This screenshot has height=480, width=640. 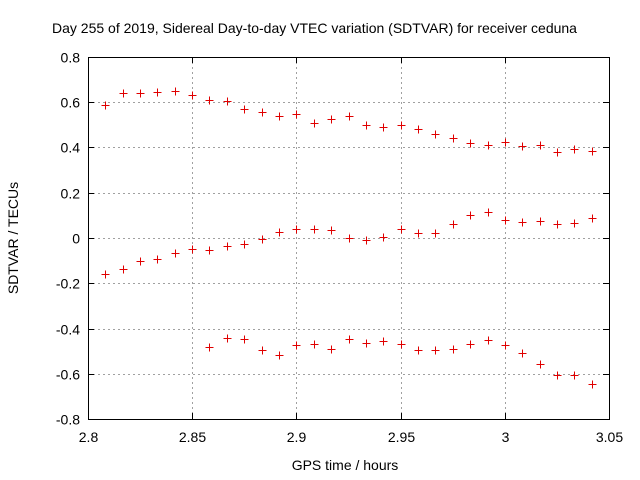 What do you see at coordinates (349, 122) in the screenshot?
I see `series-upper` at bounding box center [349, 122].